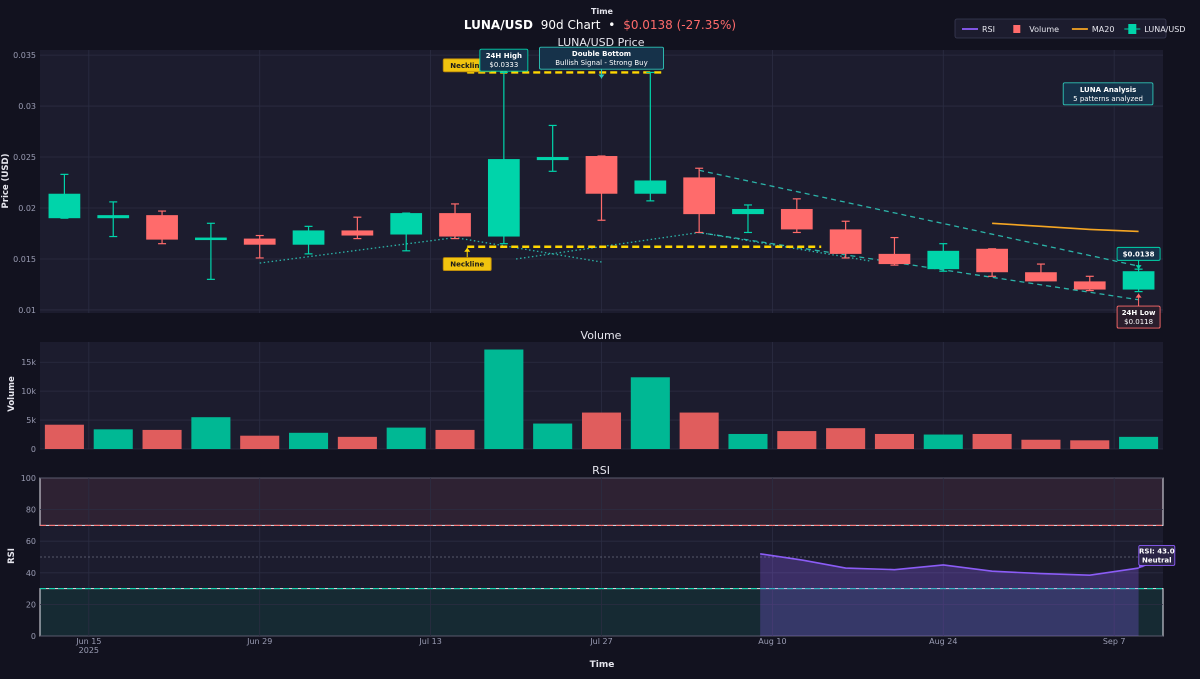 This screenshot has width=1200, height=679. What do you see at coordinates (1138, 322) in the screenshot?
I see `annotation-text: $0.0118` at bounding box center [1138, 322].